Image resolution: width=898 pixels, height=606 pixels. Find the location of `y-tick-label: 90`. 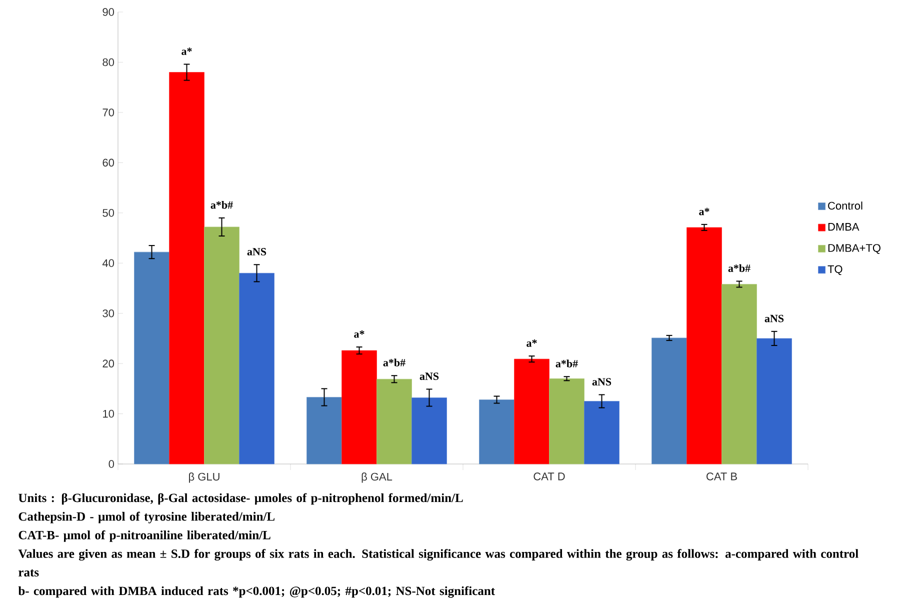

y-tick-label: 90 is located at coordinates (108, 12).